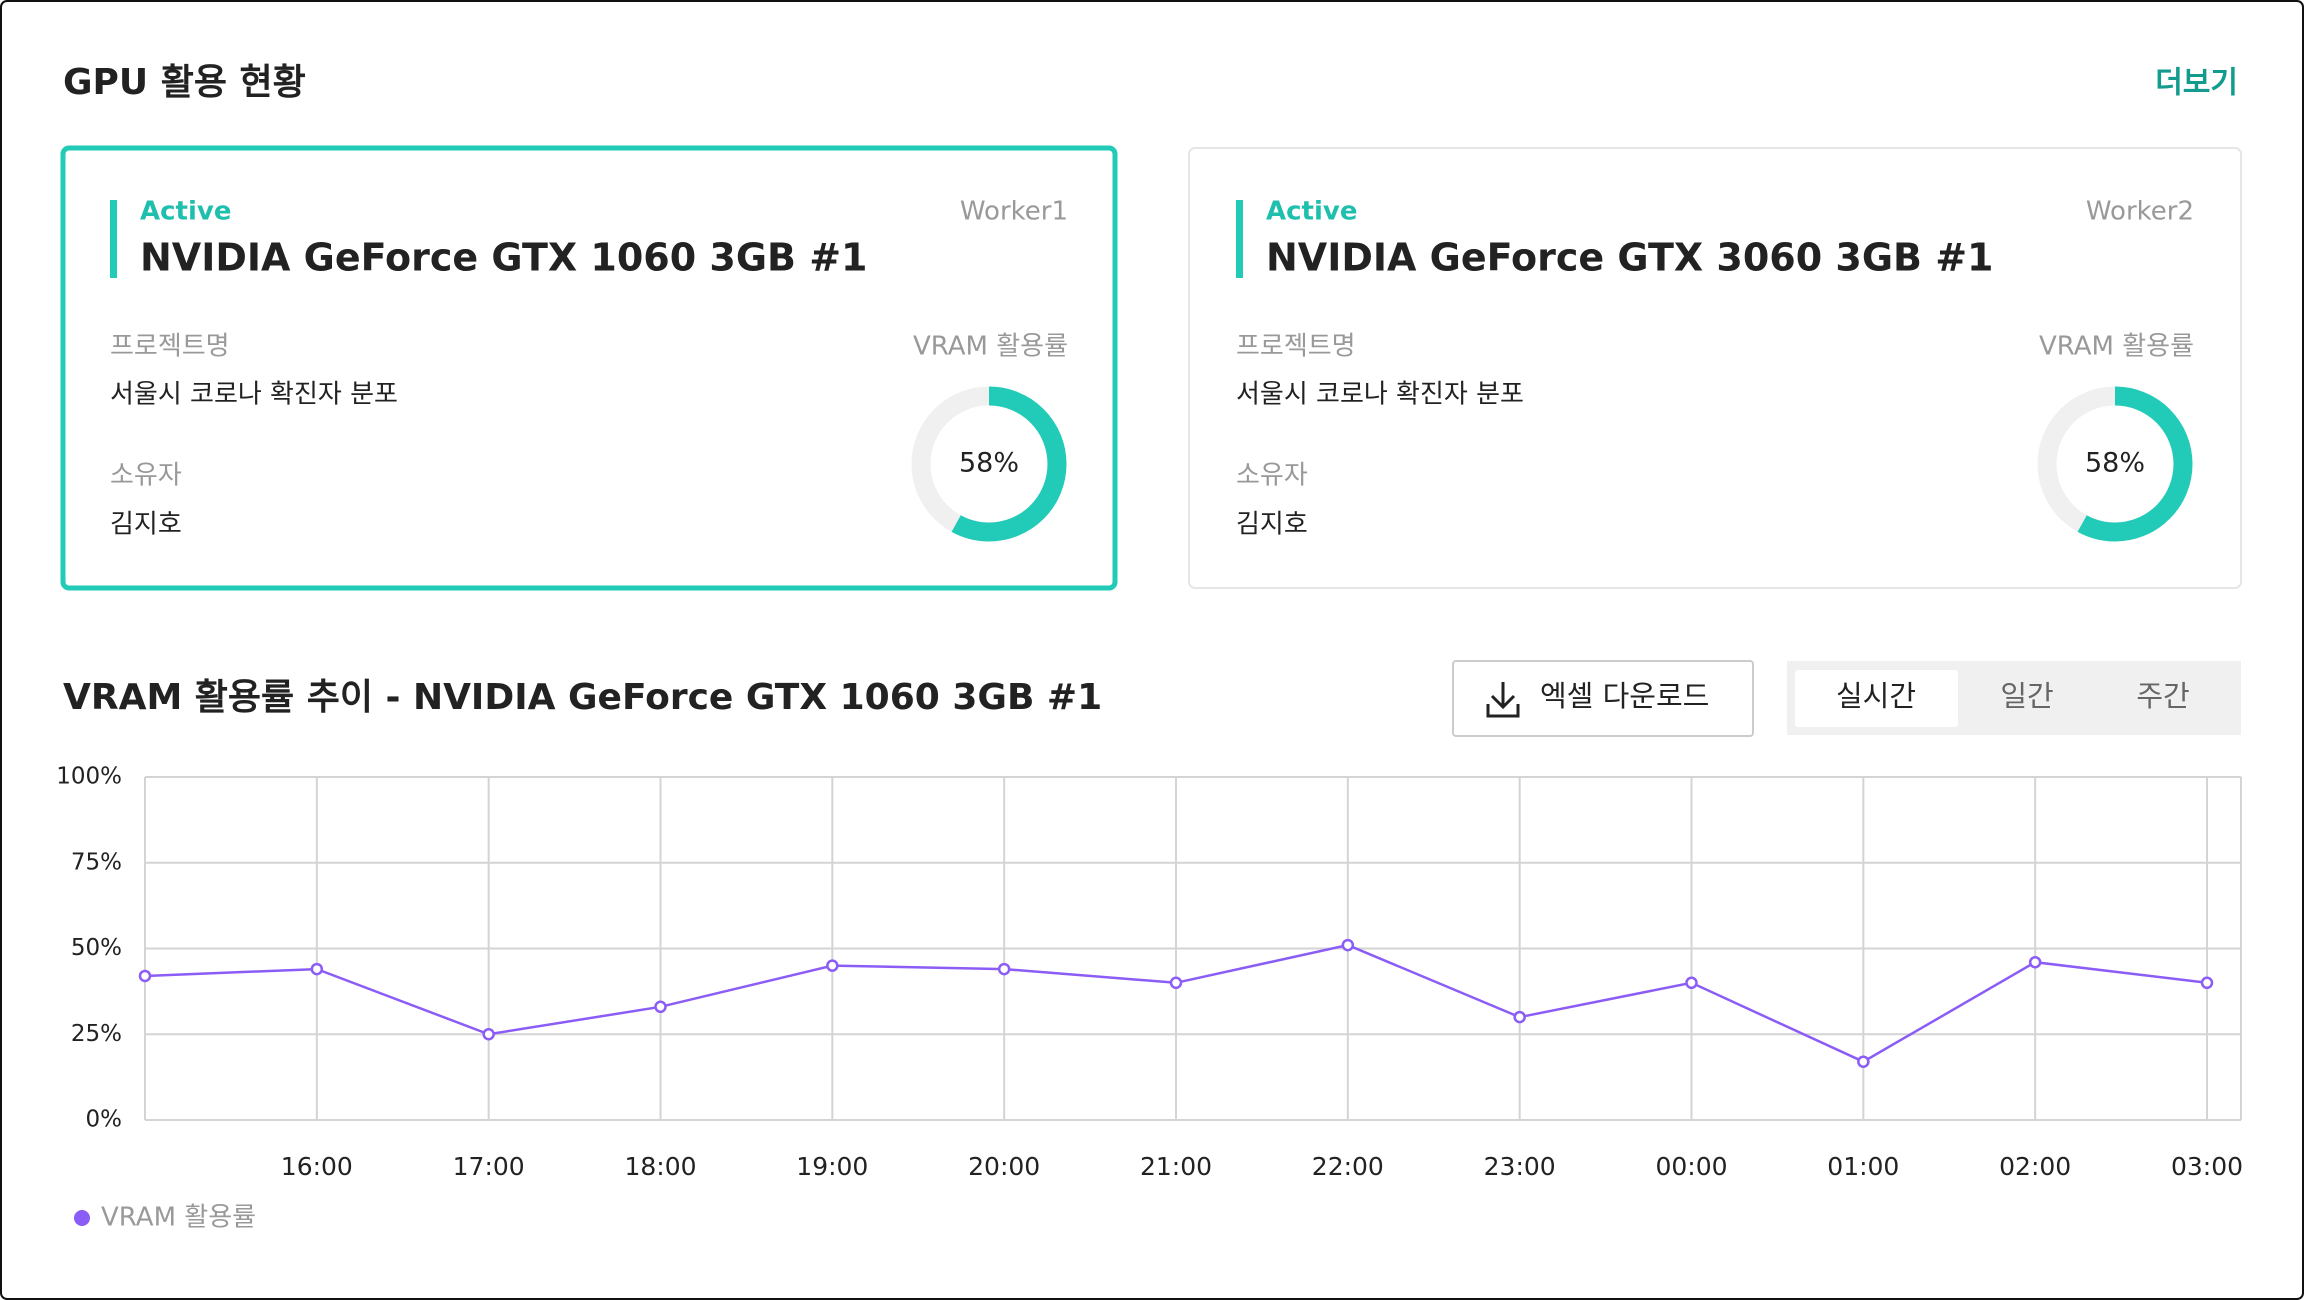  Describe the element at coordinates (317, 1166) in the screenshot. I see `x-tick-label: 16:00` at that location.